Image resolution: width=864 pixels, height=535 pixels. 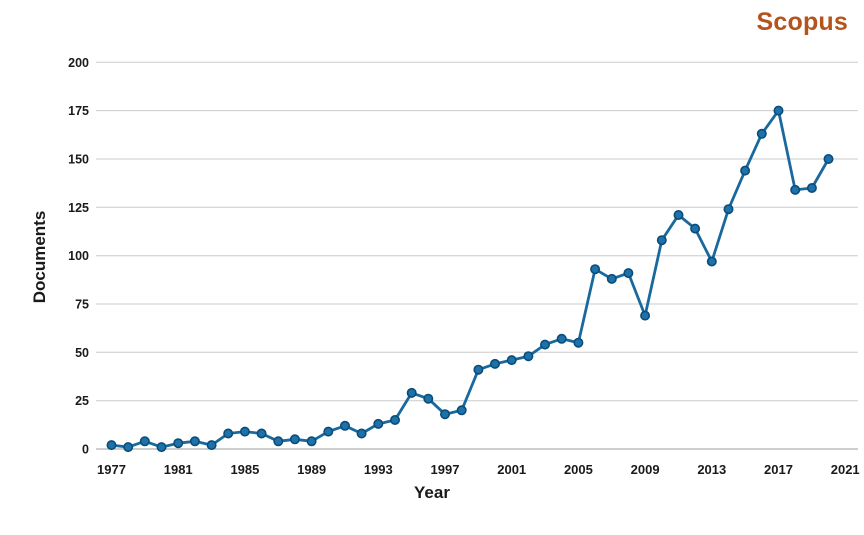 I want to click on data-point-1987, so click(x=278, y=441).